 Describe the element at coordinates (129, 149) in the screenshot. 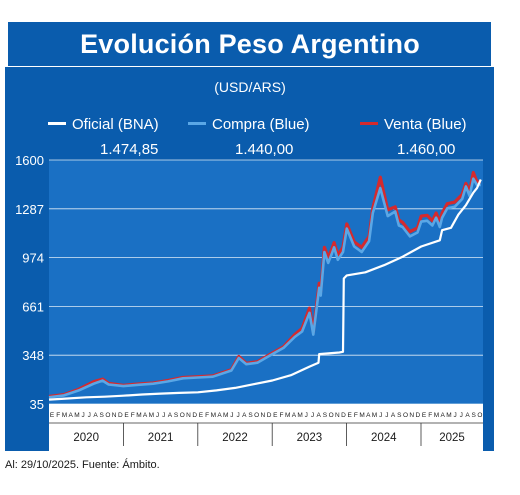

I see `last-value-oficial: 1.474,85` at that location.